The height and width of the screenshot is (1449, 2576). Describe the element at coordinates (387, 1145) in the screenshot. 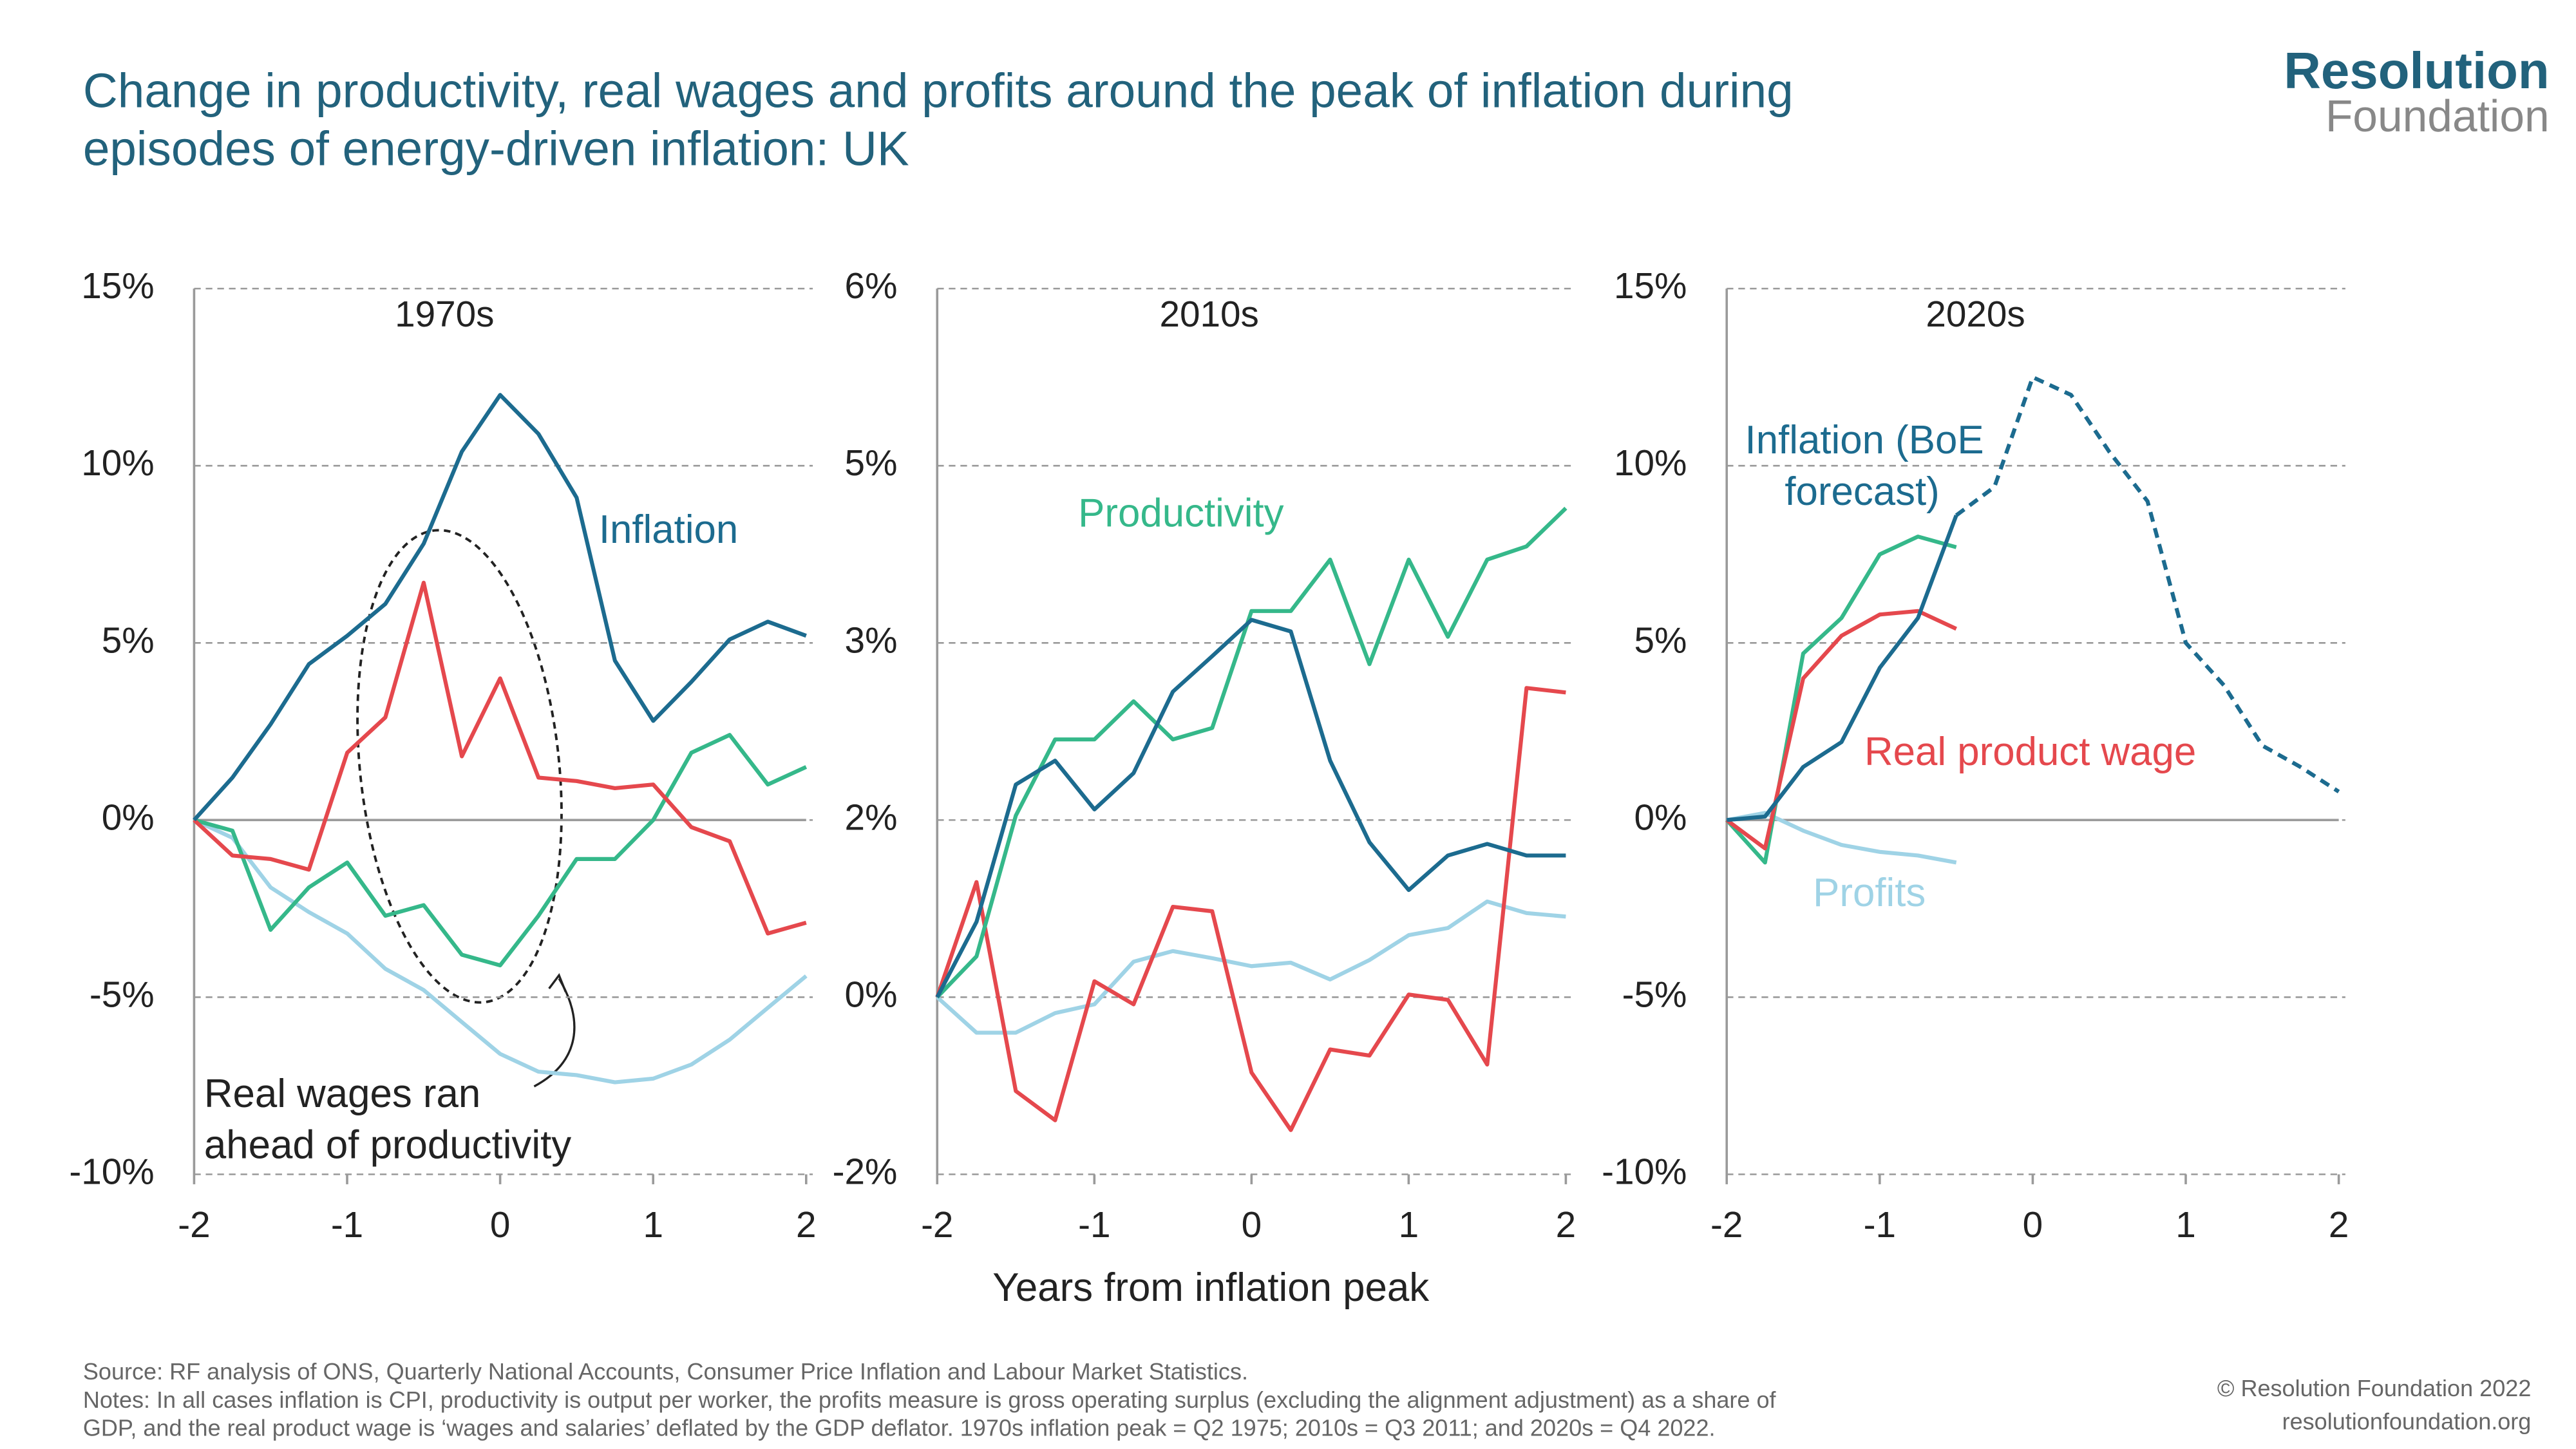

I see `annotation: ahead of productivity` at that location.